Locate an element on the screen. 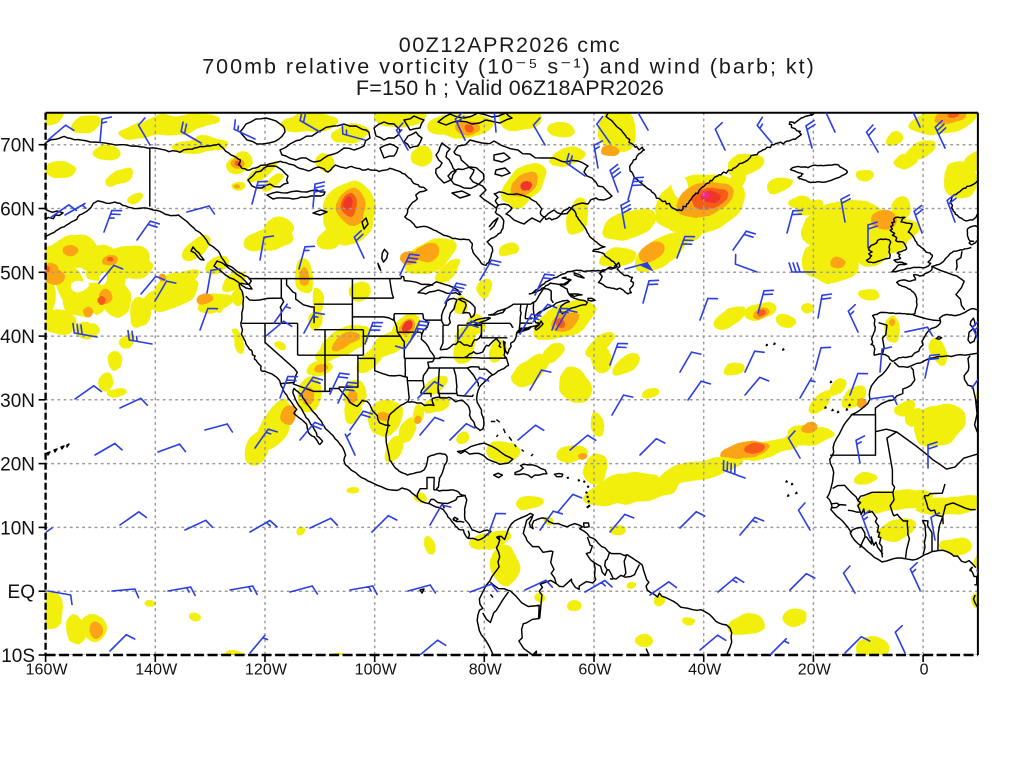 This screenshot has width=1024, height=768. svg-text: 20W is located at coordinates (815, 670).